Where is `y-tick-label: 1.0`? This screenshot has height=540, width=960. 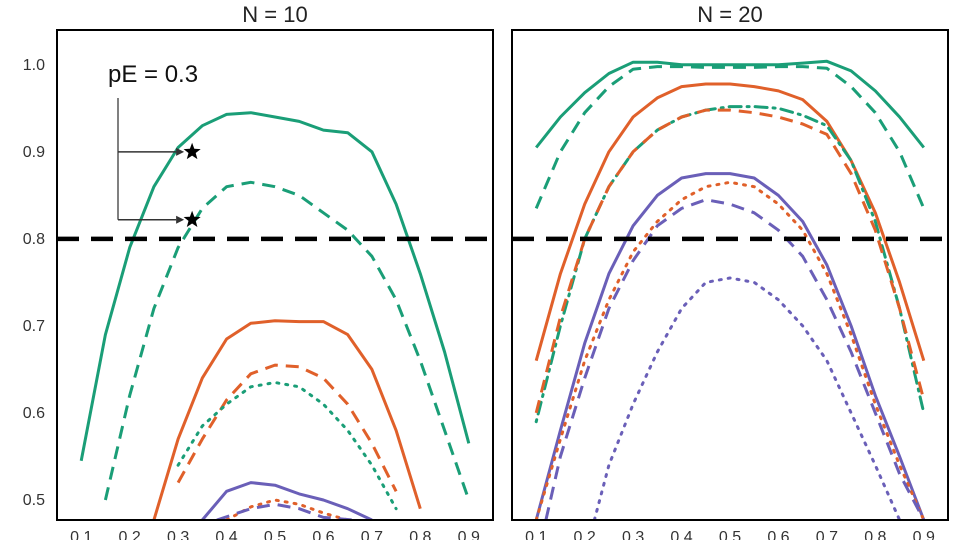 y-tick-label: 1.0 is located at coordinates (34, 65).